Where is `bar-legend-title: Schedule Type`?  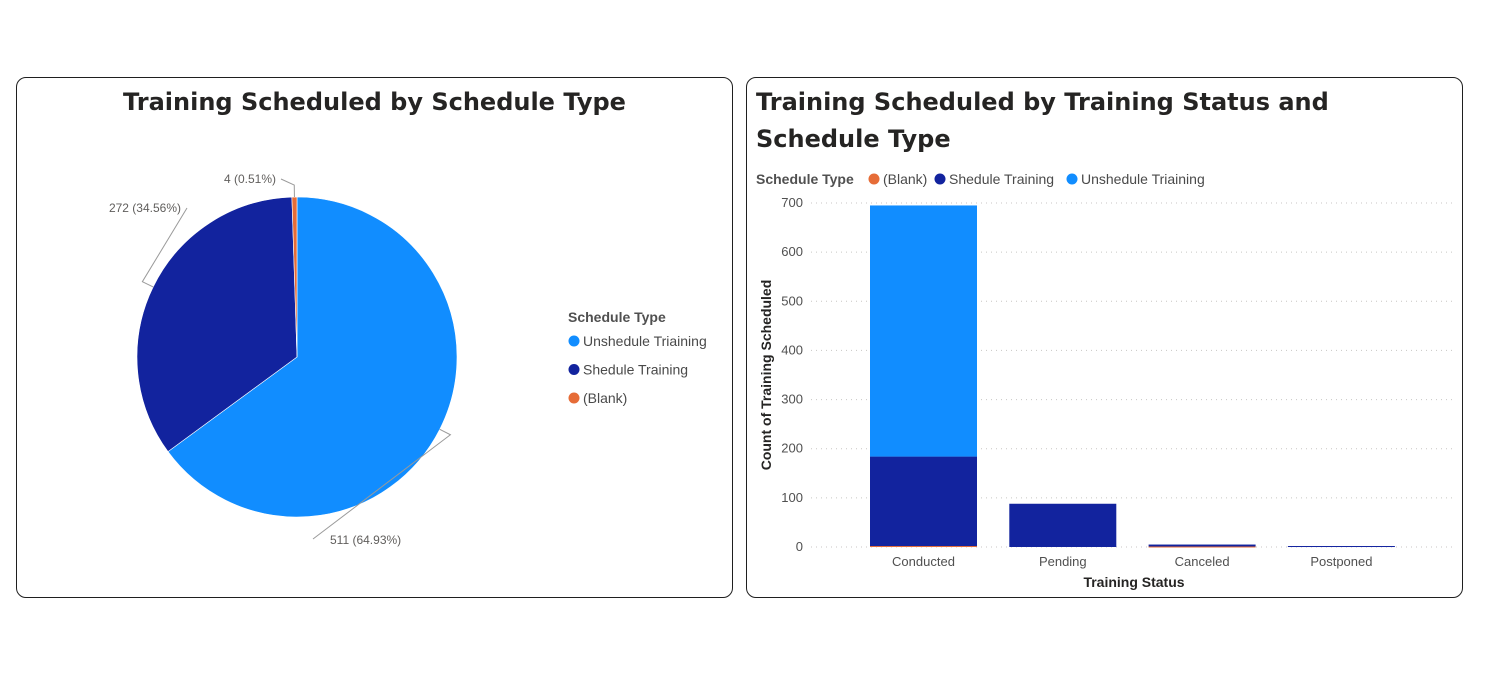
bar-legend-title: Schedule Type is located at coordinates (805, 179).